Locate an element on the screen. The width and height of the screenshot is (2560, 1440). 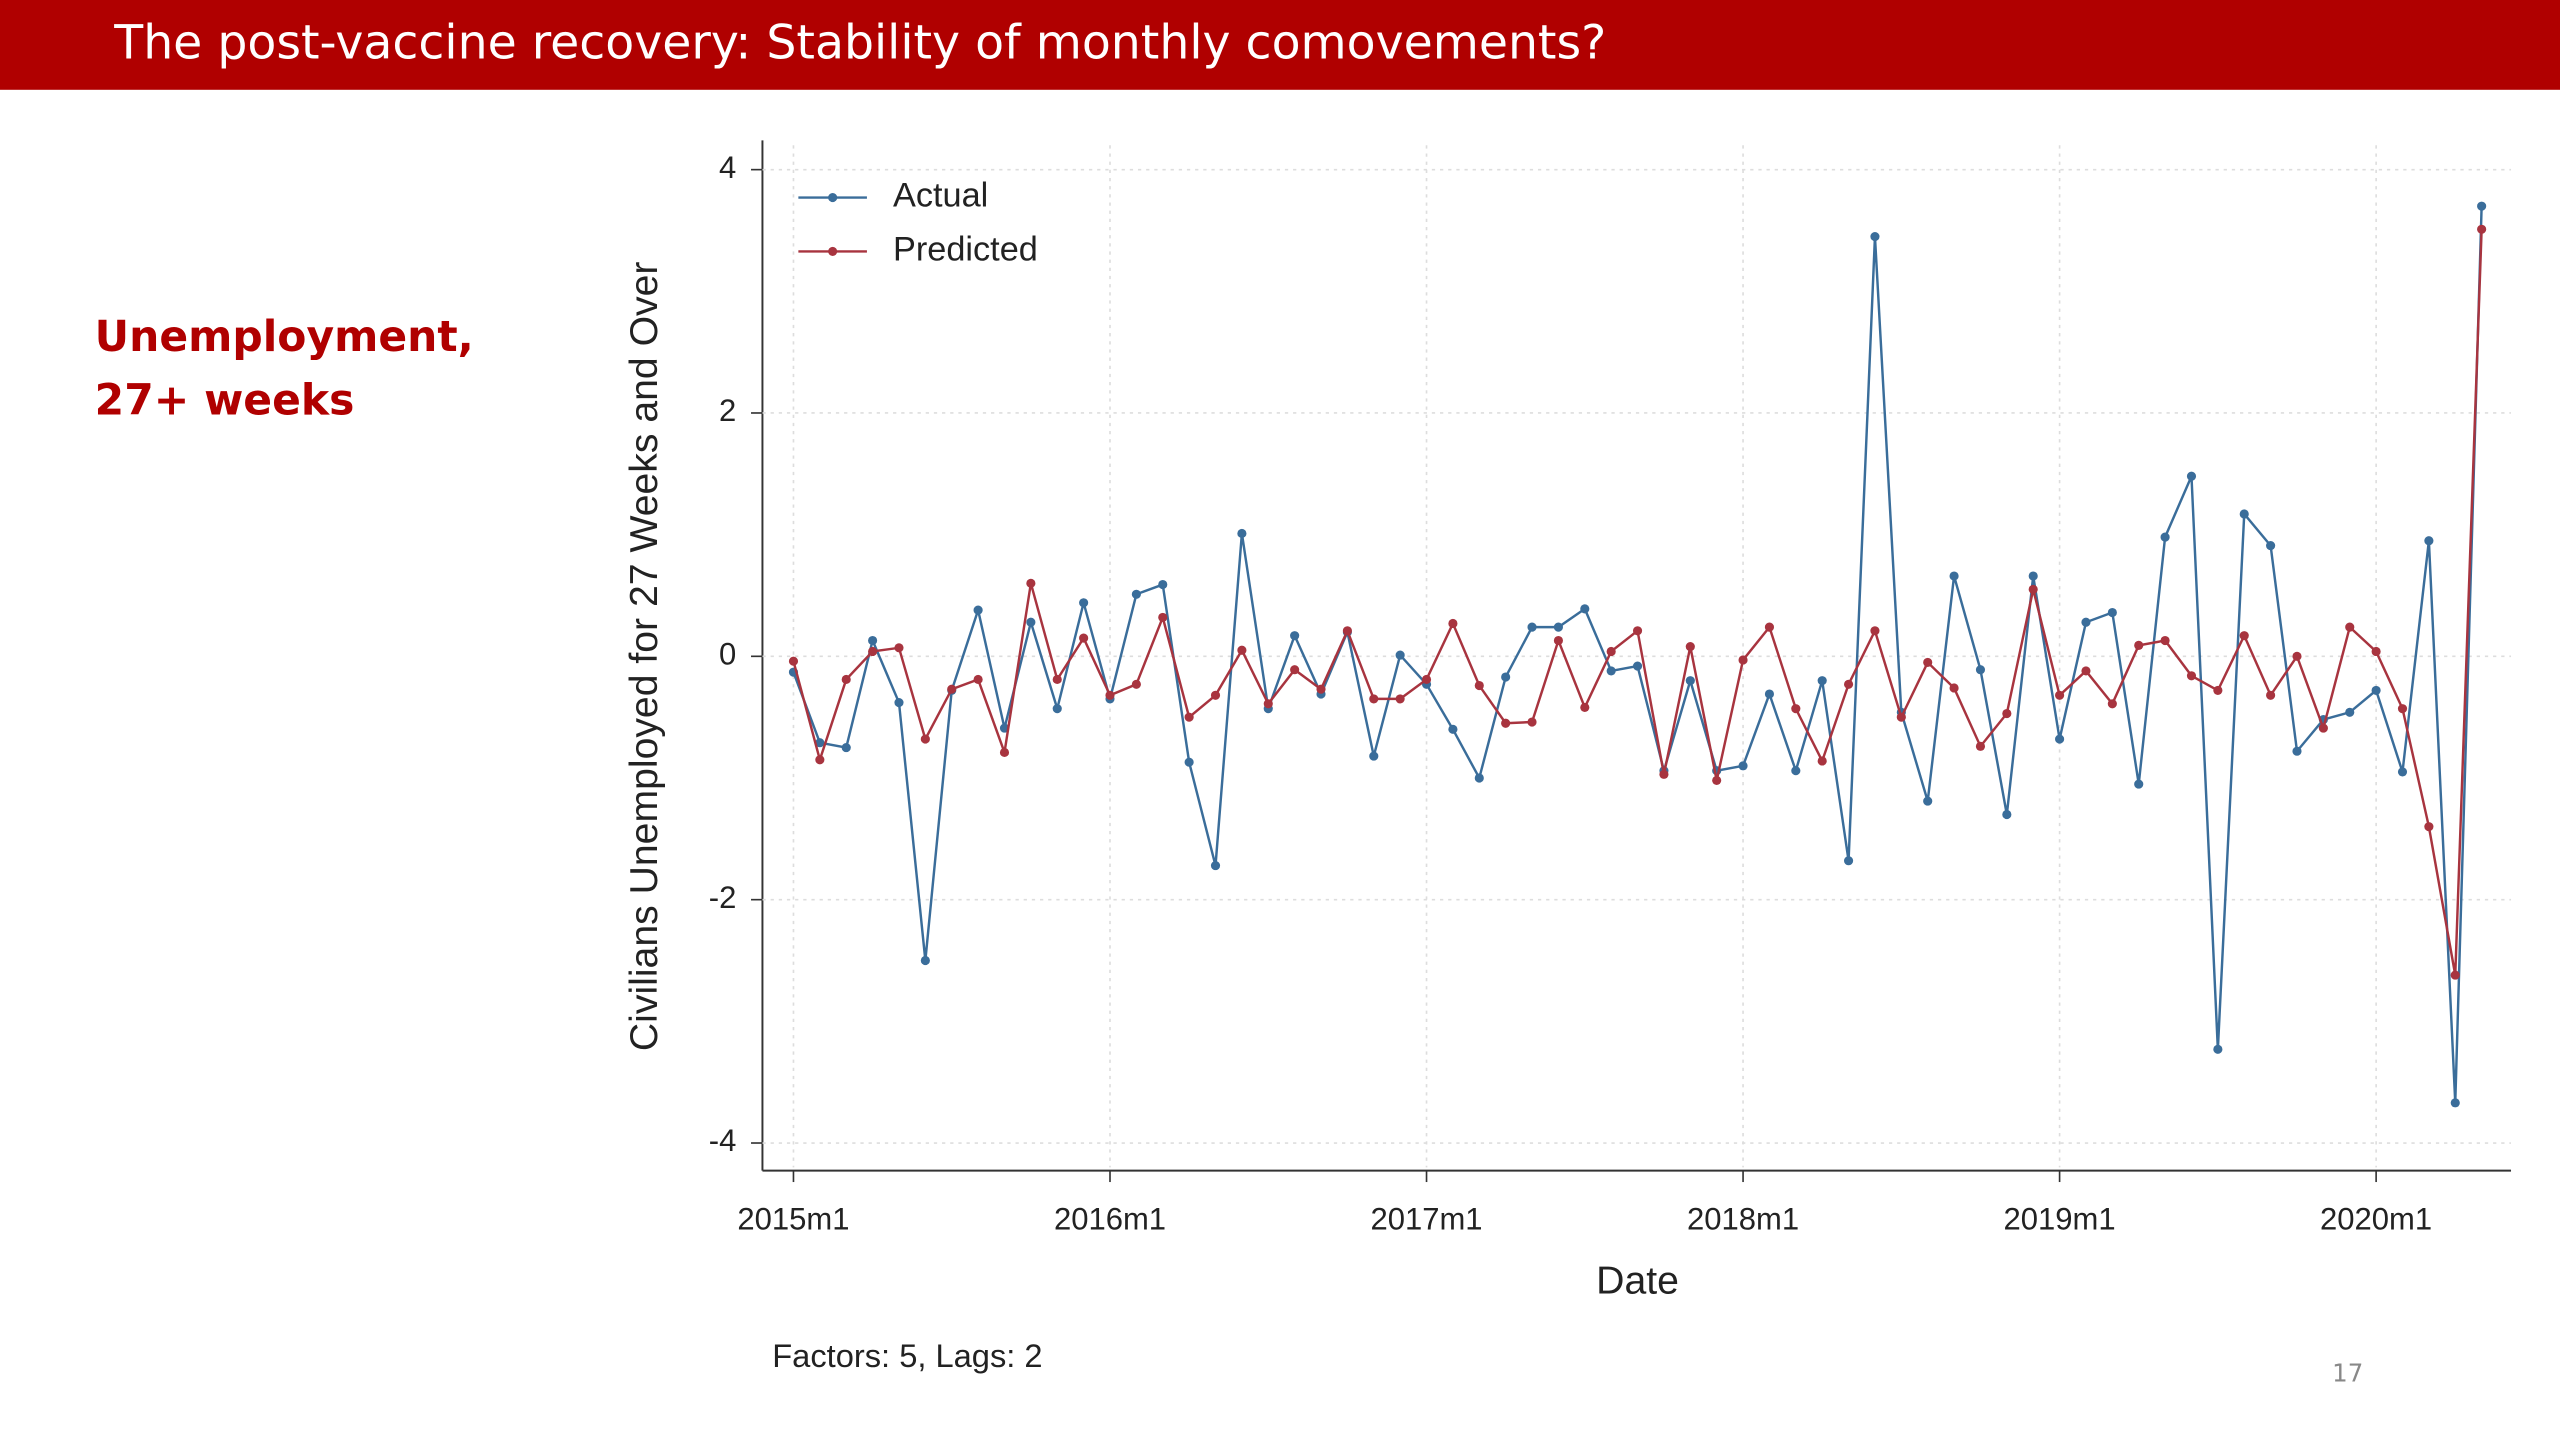
x-tick-label: 2017m1 is located at coordinates (1426, 1218).